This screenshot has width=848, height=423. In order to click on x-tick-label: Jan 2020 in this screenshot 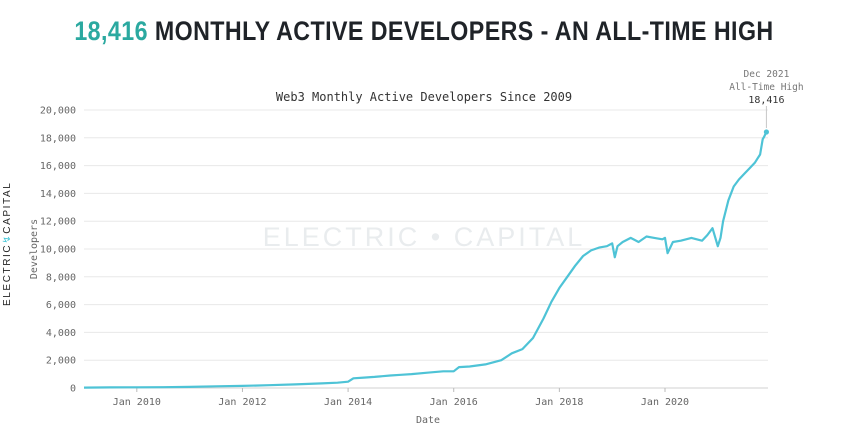, I will do `click(665, 402)`.